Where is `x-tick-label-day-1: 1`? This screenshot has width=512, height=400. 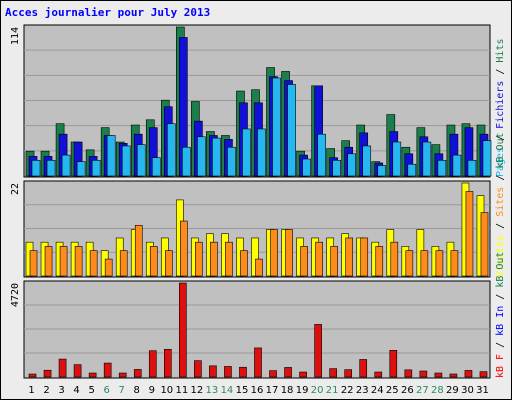
x-tick-label-day-1: 1 is located at coordinates (31, 390).